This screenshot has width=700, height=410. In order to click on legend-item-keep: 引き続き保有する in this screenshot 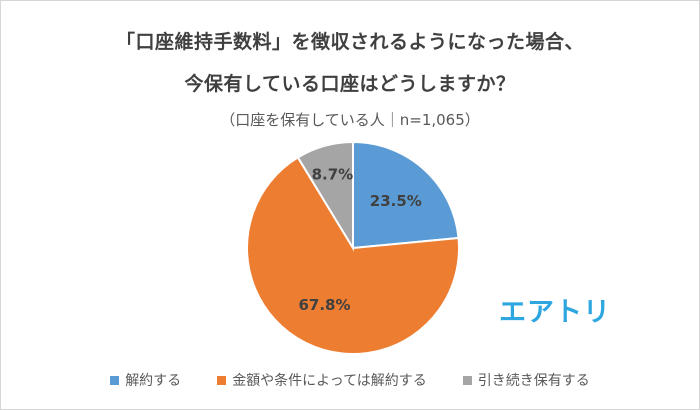, I will do `click(526, 380)`.